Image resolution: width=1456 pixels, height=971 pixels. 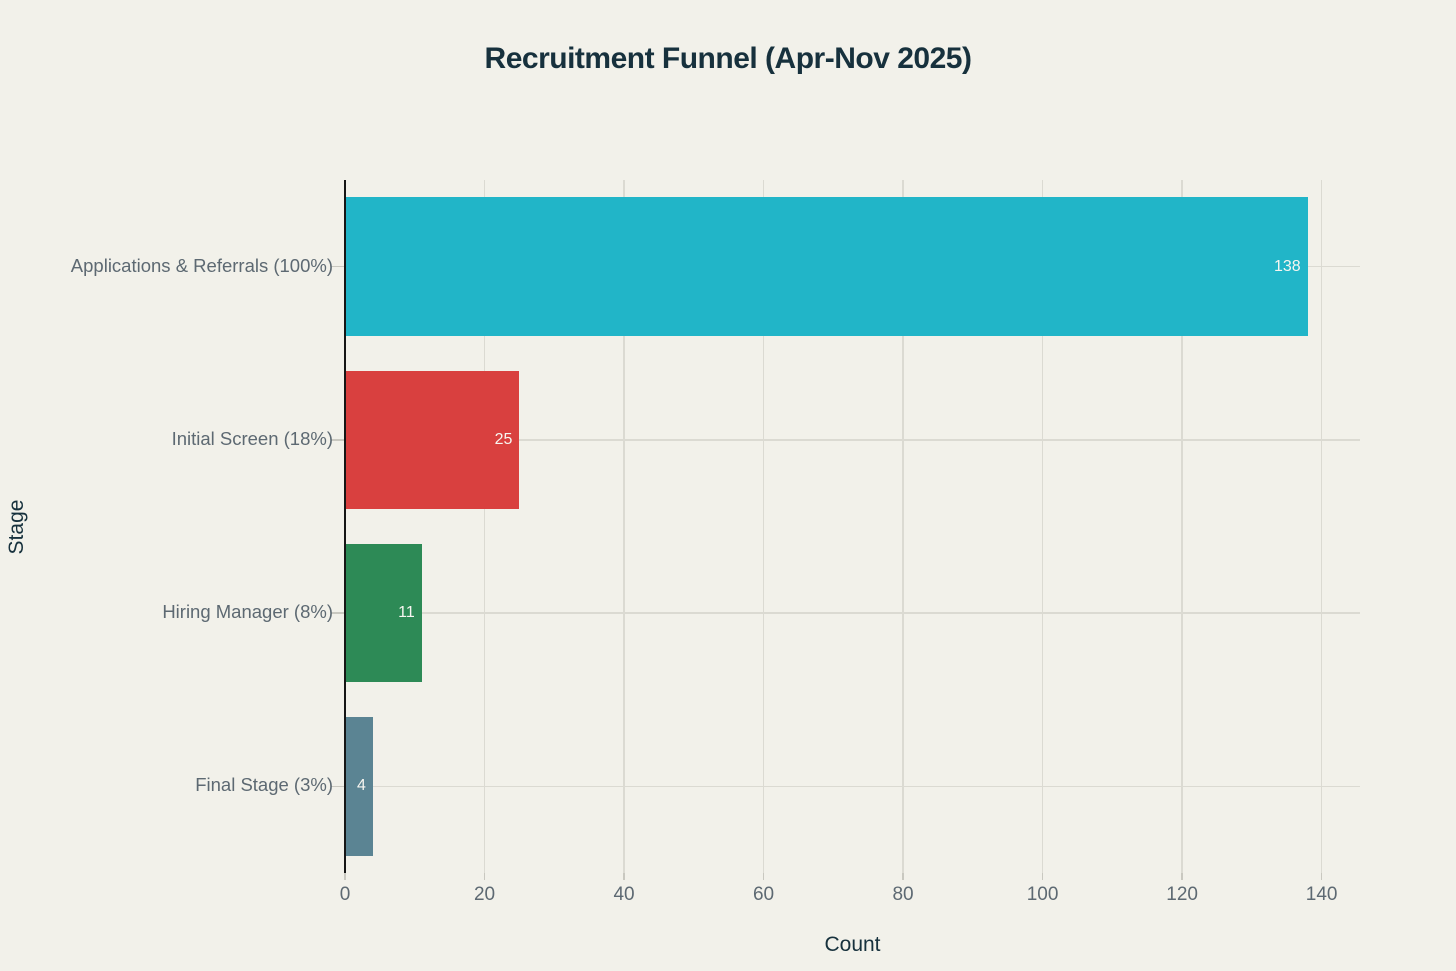 I want to click on x-axis-title: Count, so click(x=852, y=944).